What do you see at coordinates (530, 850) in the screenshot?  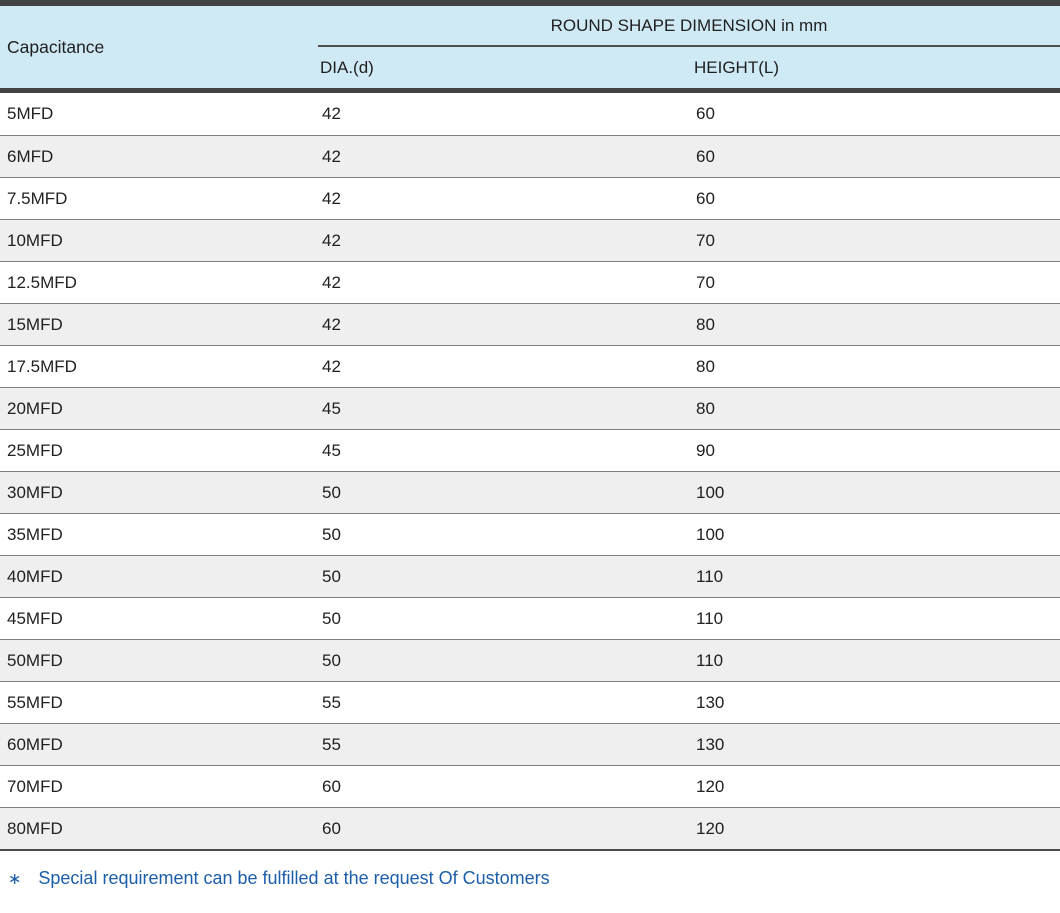 I see `table-bottom-border` at bounding box center [530, 850].